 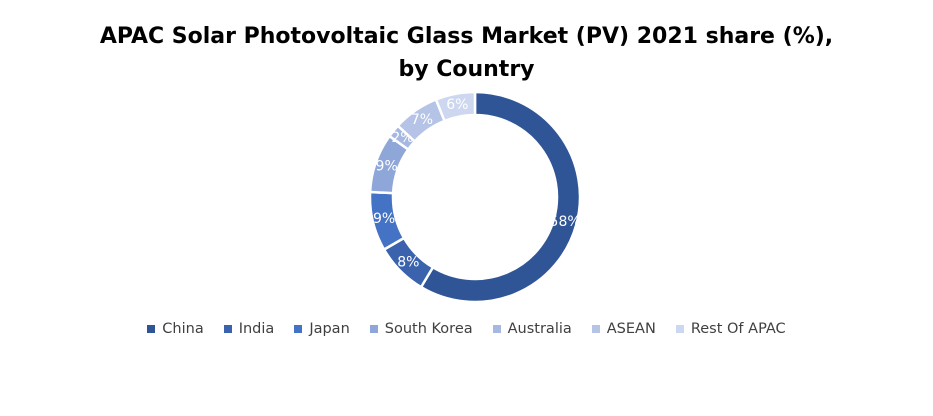 I want to click on slice-label-japan: 9%, so click(x=384, y=219).